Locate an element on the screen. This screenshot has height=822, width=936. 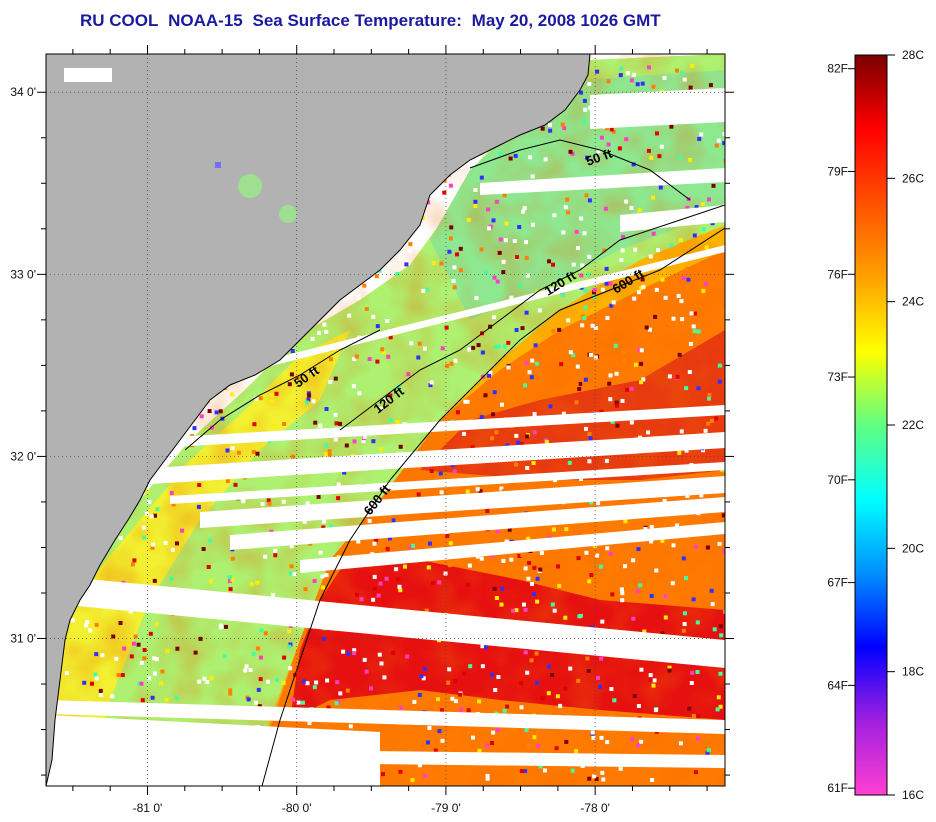
f-label-76: 76F is located at coordinates (837, 274).